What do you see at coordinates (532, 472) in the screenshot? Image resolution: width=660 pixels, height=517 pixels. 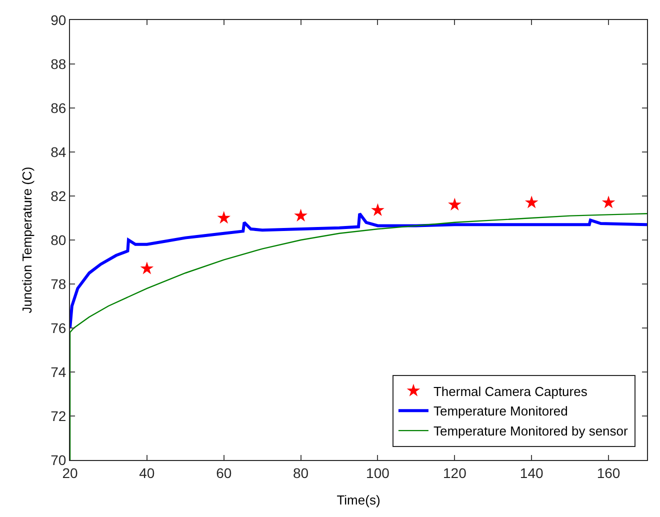 I see `x-tick-label: 140` at bounding box center [532, 472].